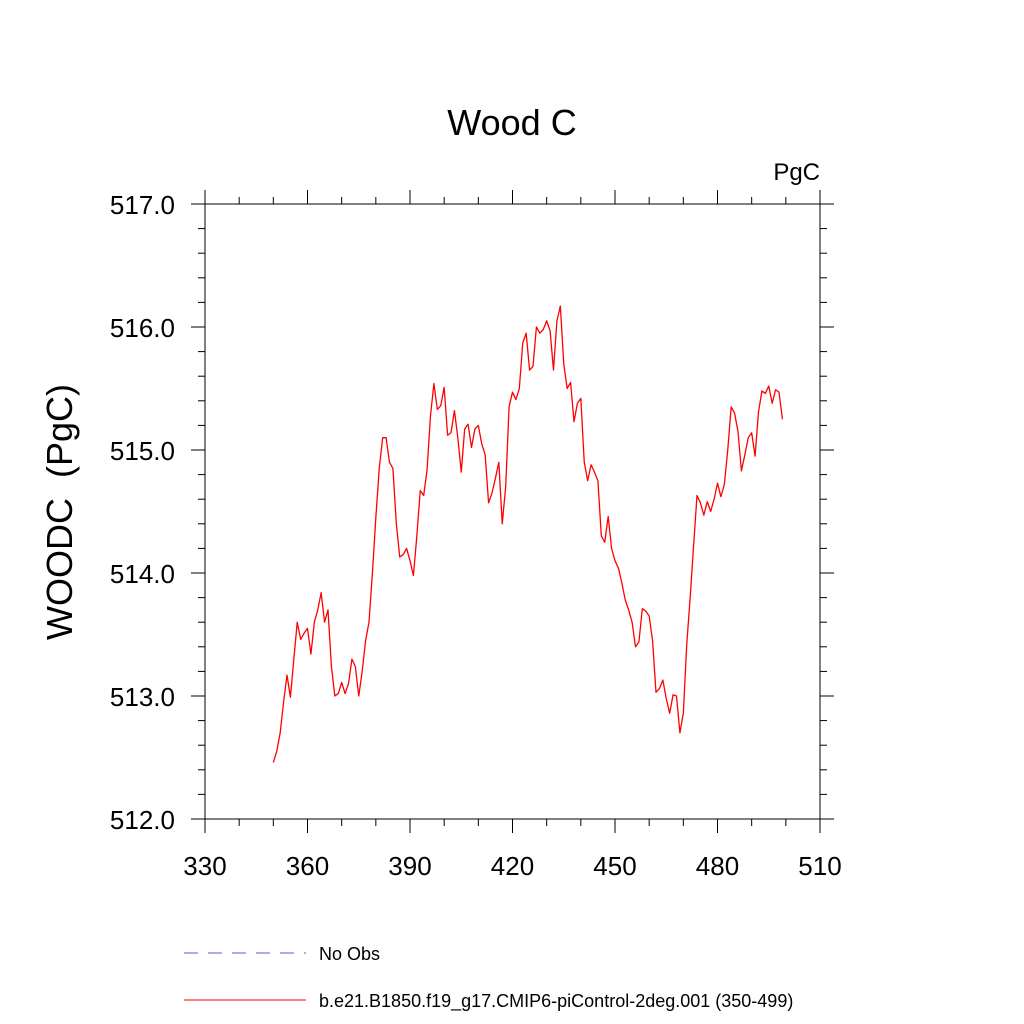 This screenshot has width=1024, height=1024. I want to click on x-tick-label: 390, so click(409, 866).